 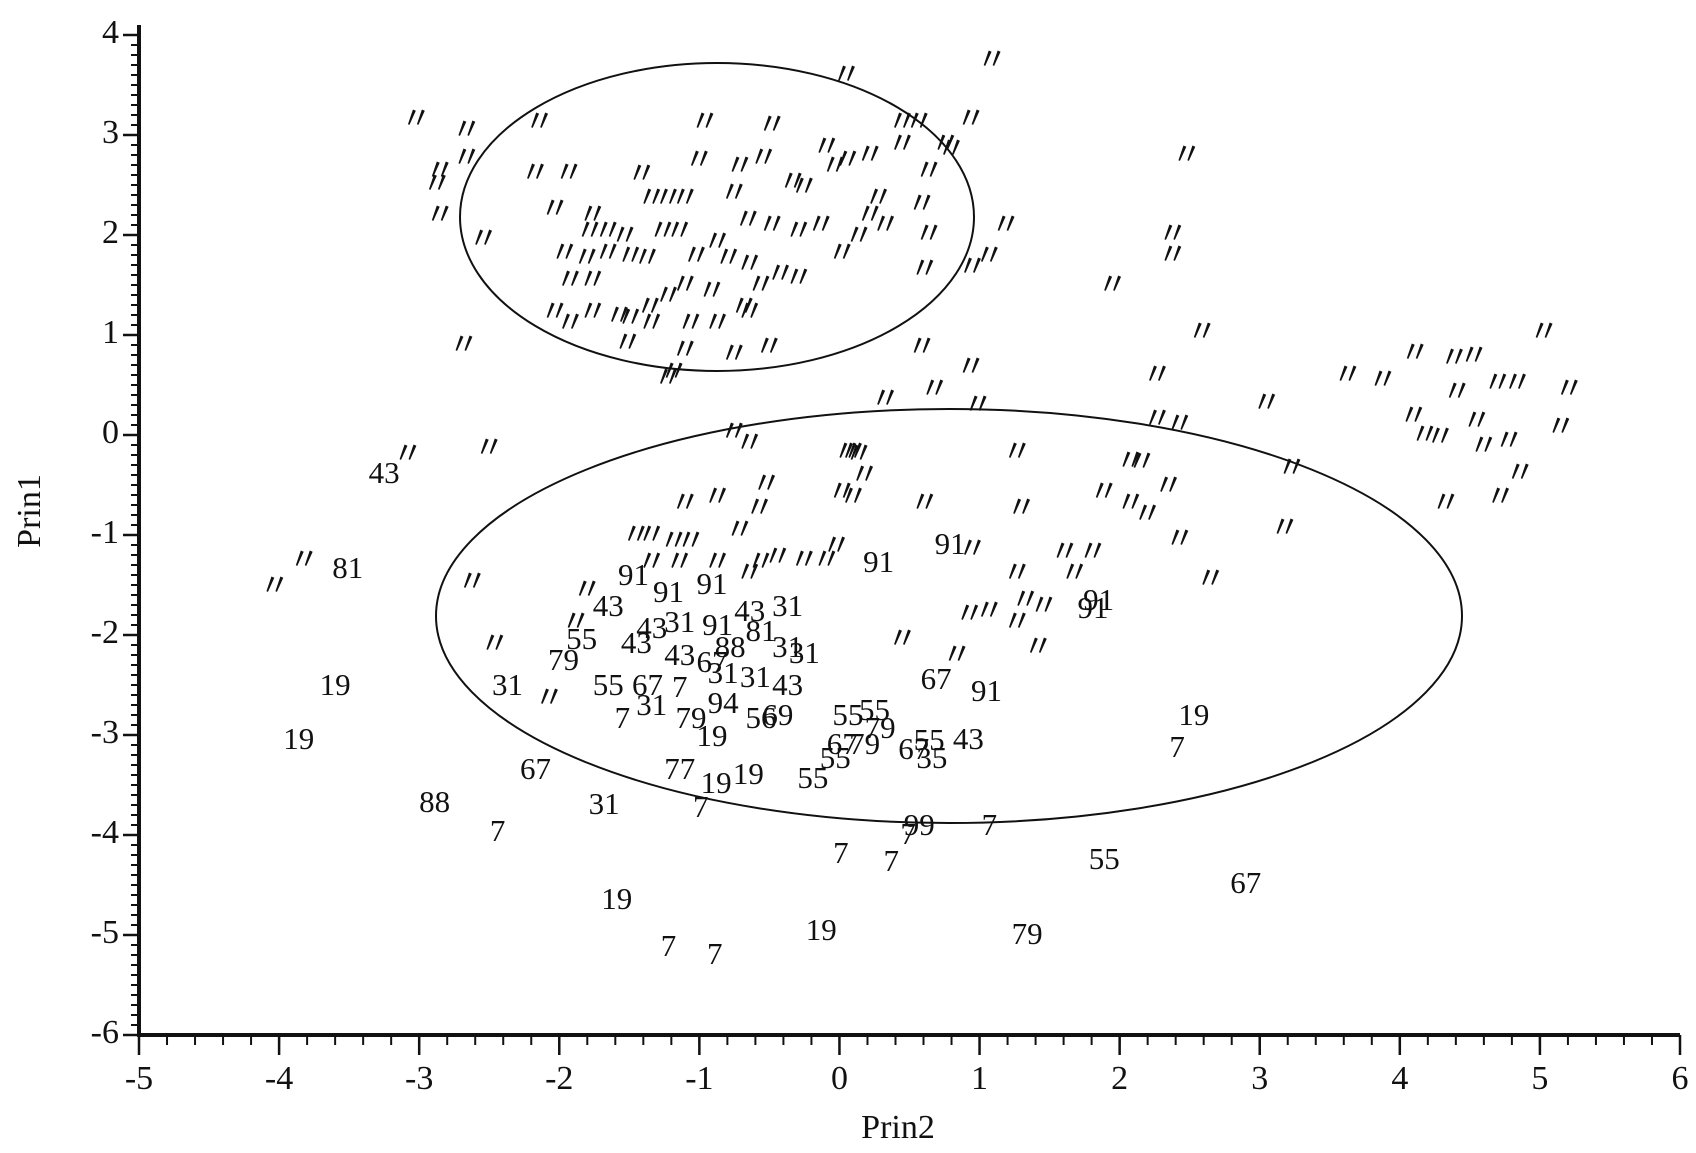 I want to click on point-label: 99, so click(x=919, y=824).